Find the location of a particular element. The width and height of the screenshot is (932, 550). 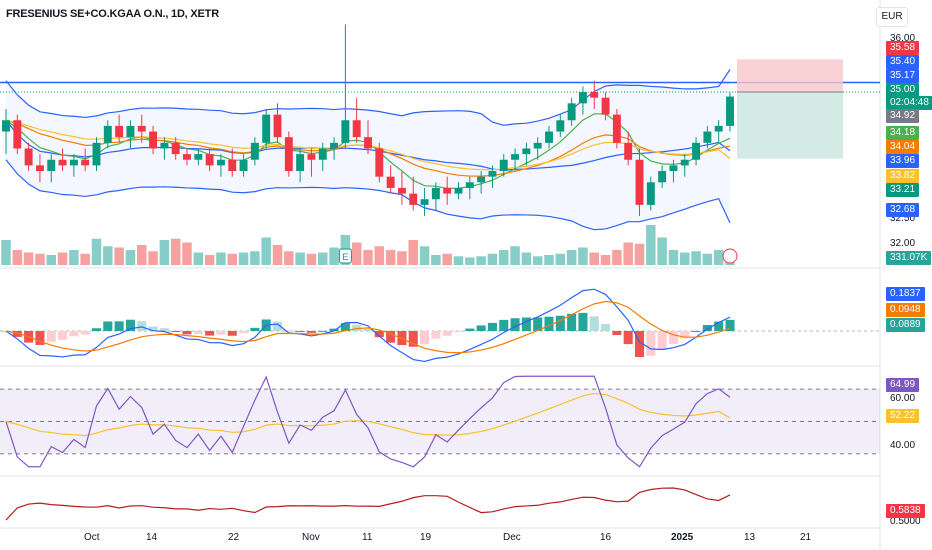

price-tag: 33.82 is located at coordinates (903, 176).